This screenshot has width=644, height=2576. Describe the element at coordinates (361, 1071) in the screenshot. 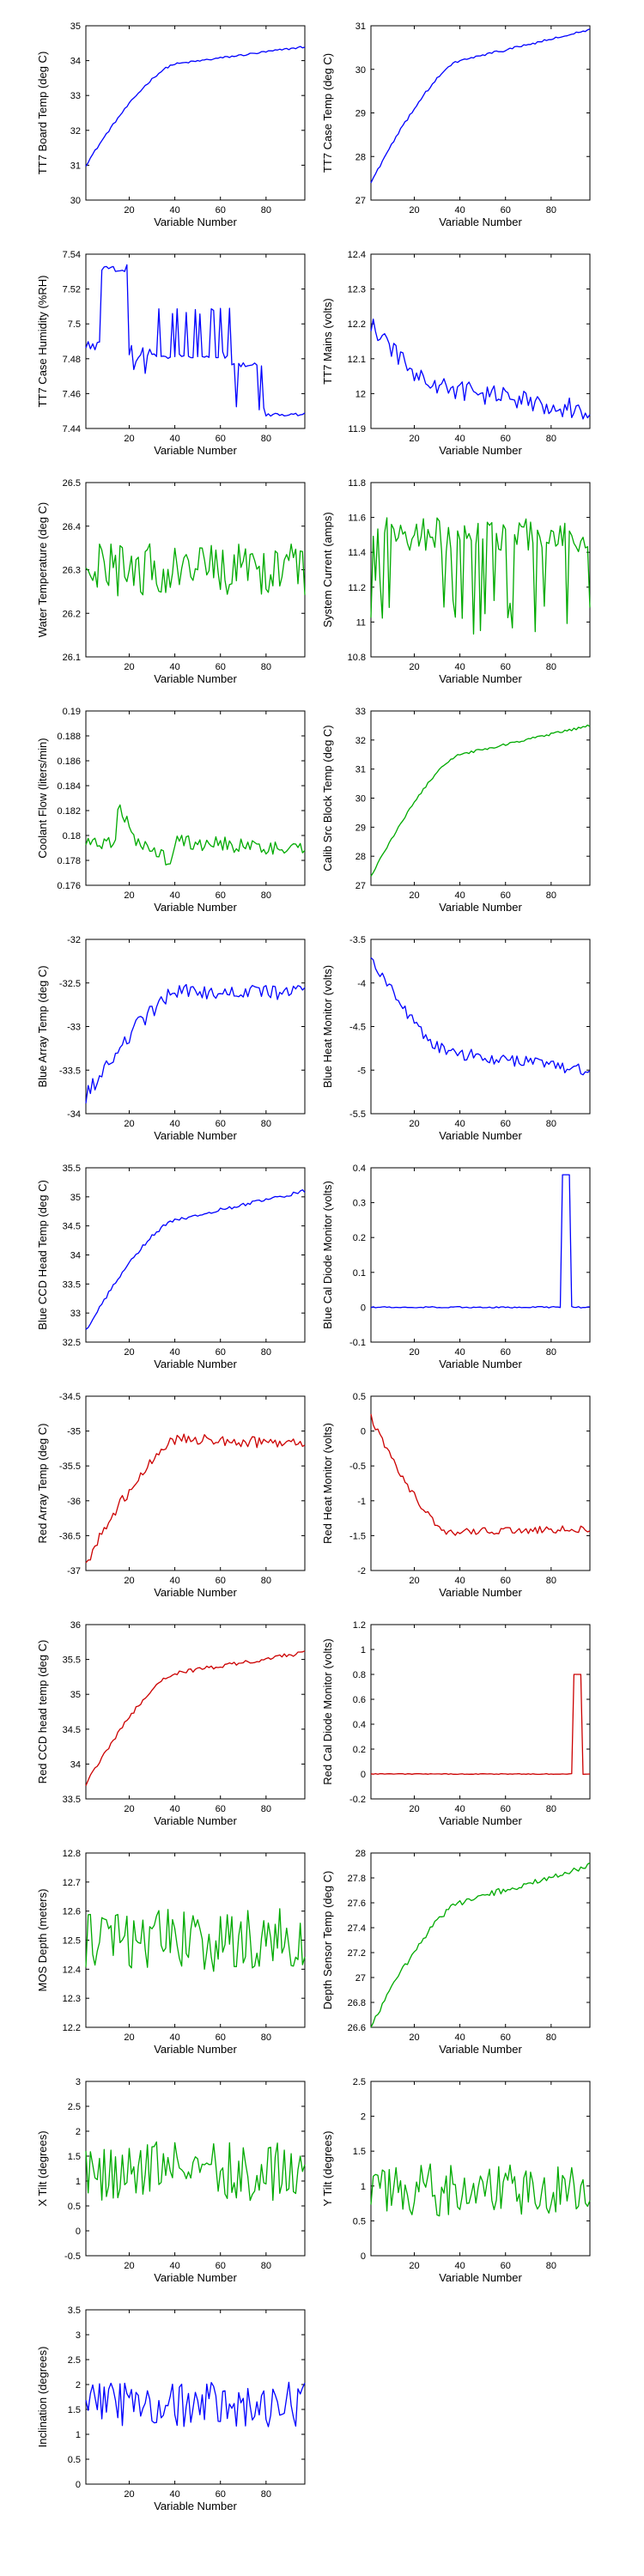

I see `y-tick-label: -5` at that location.